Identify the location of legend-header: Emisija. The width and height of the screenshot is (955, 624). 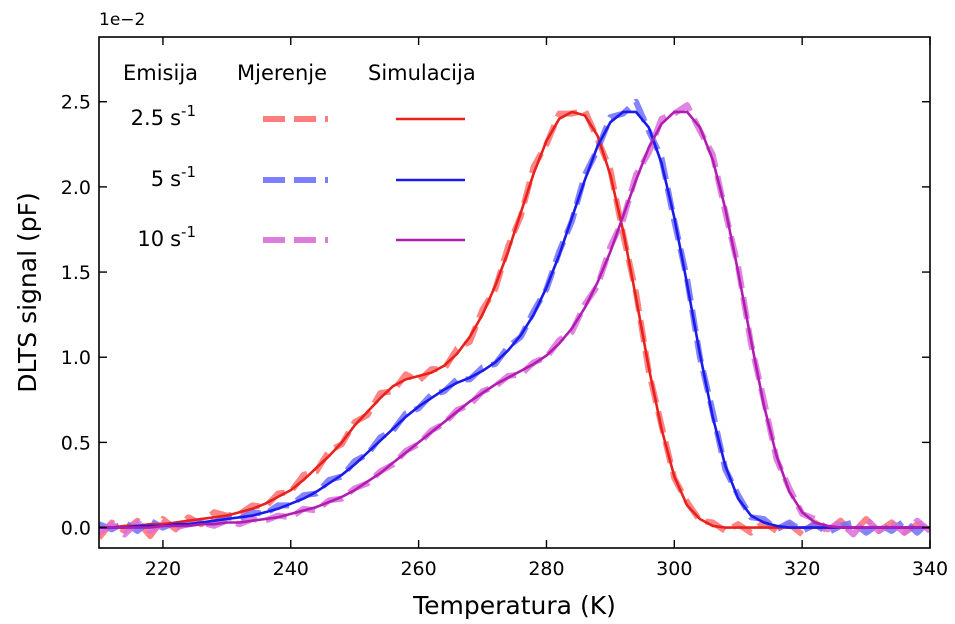
(160, 73).